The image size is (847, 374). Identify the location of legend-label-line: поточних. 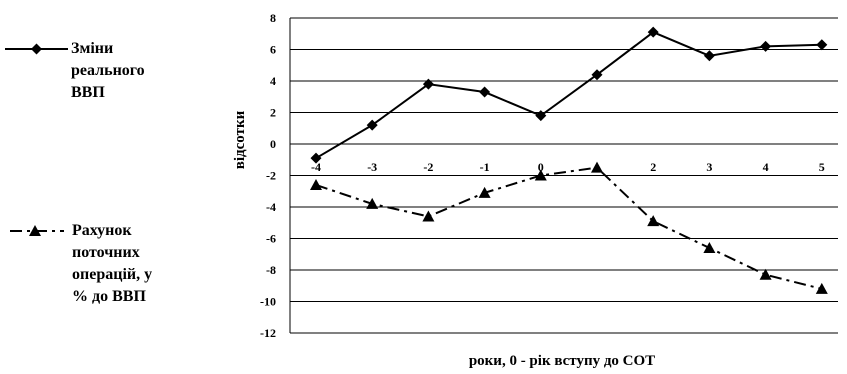
(106, 252).